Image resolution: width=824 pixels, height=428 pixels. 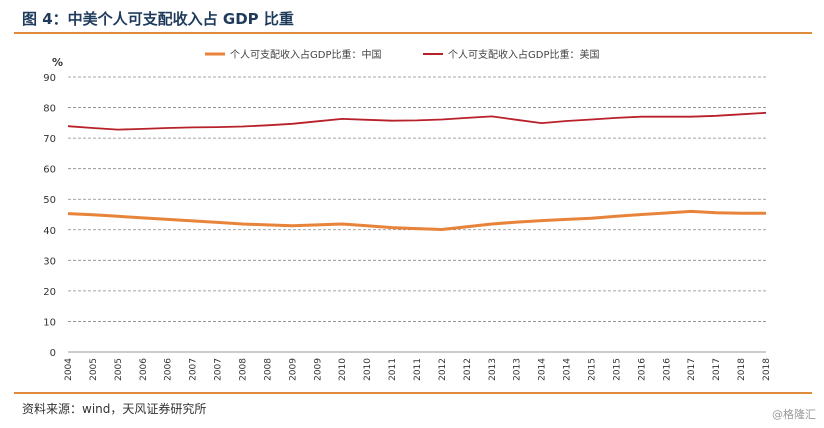 What do you see at coordinates (49, 139) in the screenshot?
I see `y-tick-label: 70` at bounding box center [49, 139].